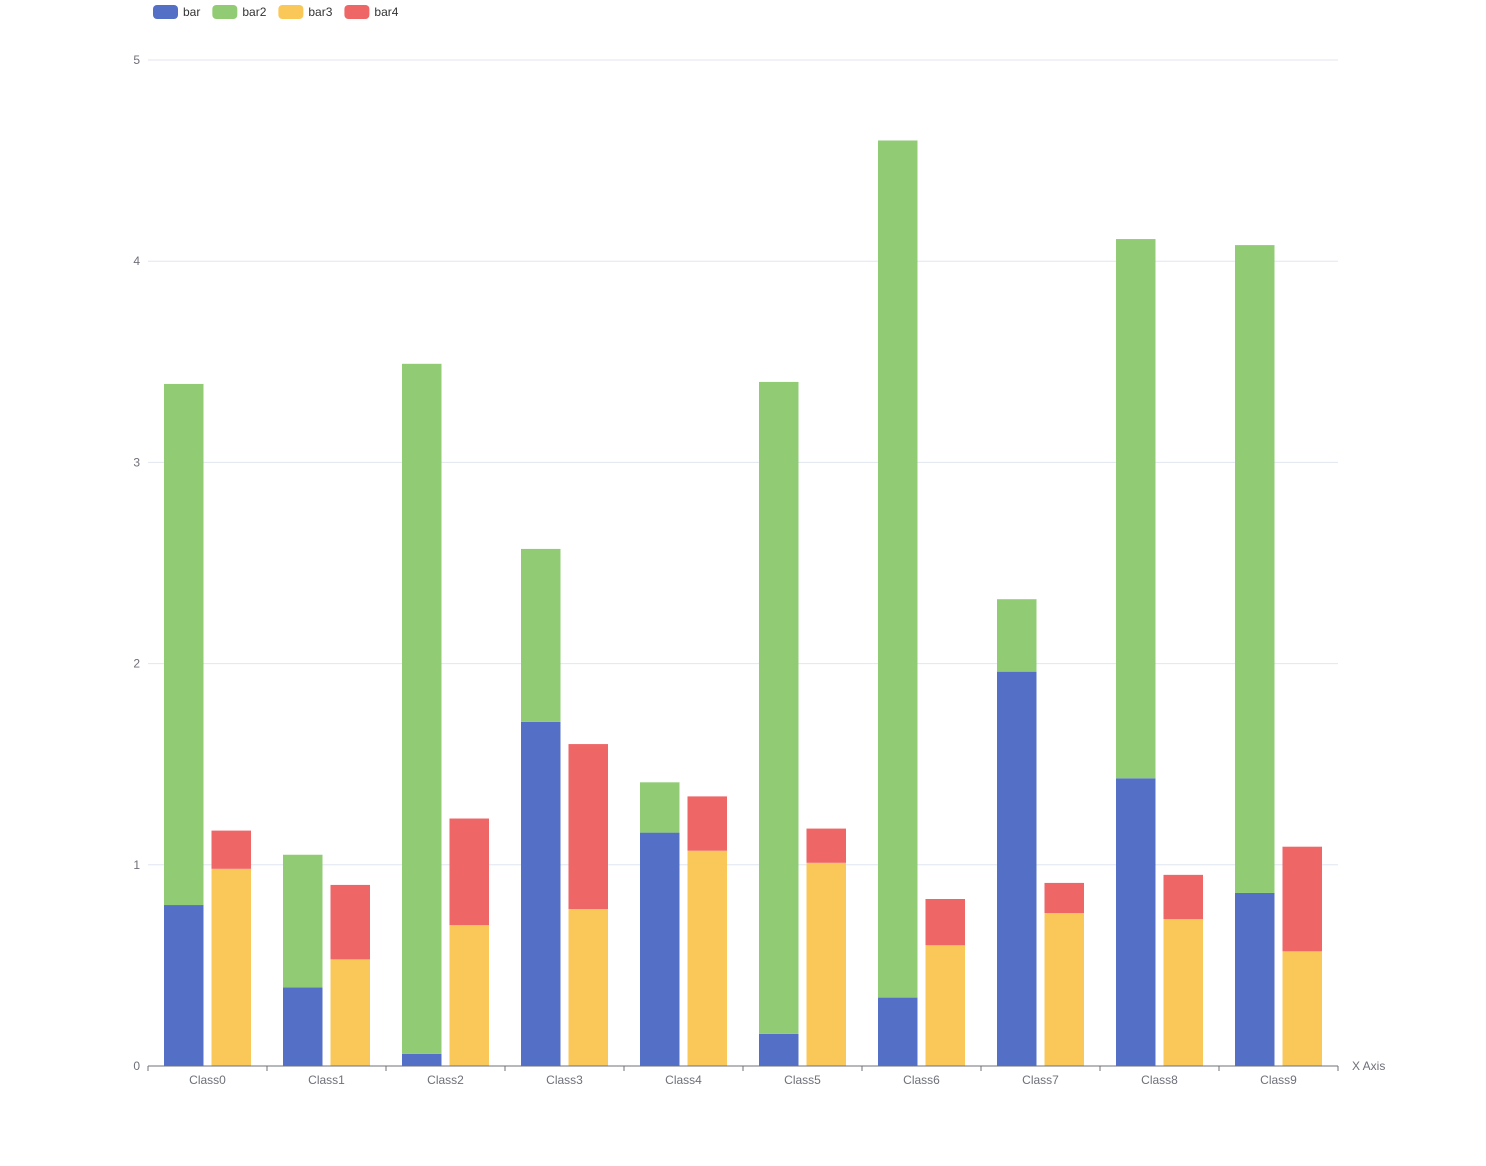  What do you see at coordinates (564, 1080) in the screenshot?
I see `x-tick-label: Class3` at bounding box center [564, 1080].